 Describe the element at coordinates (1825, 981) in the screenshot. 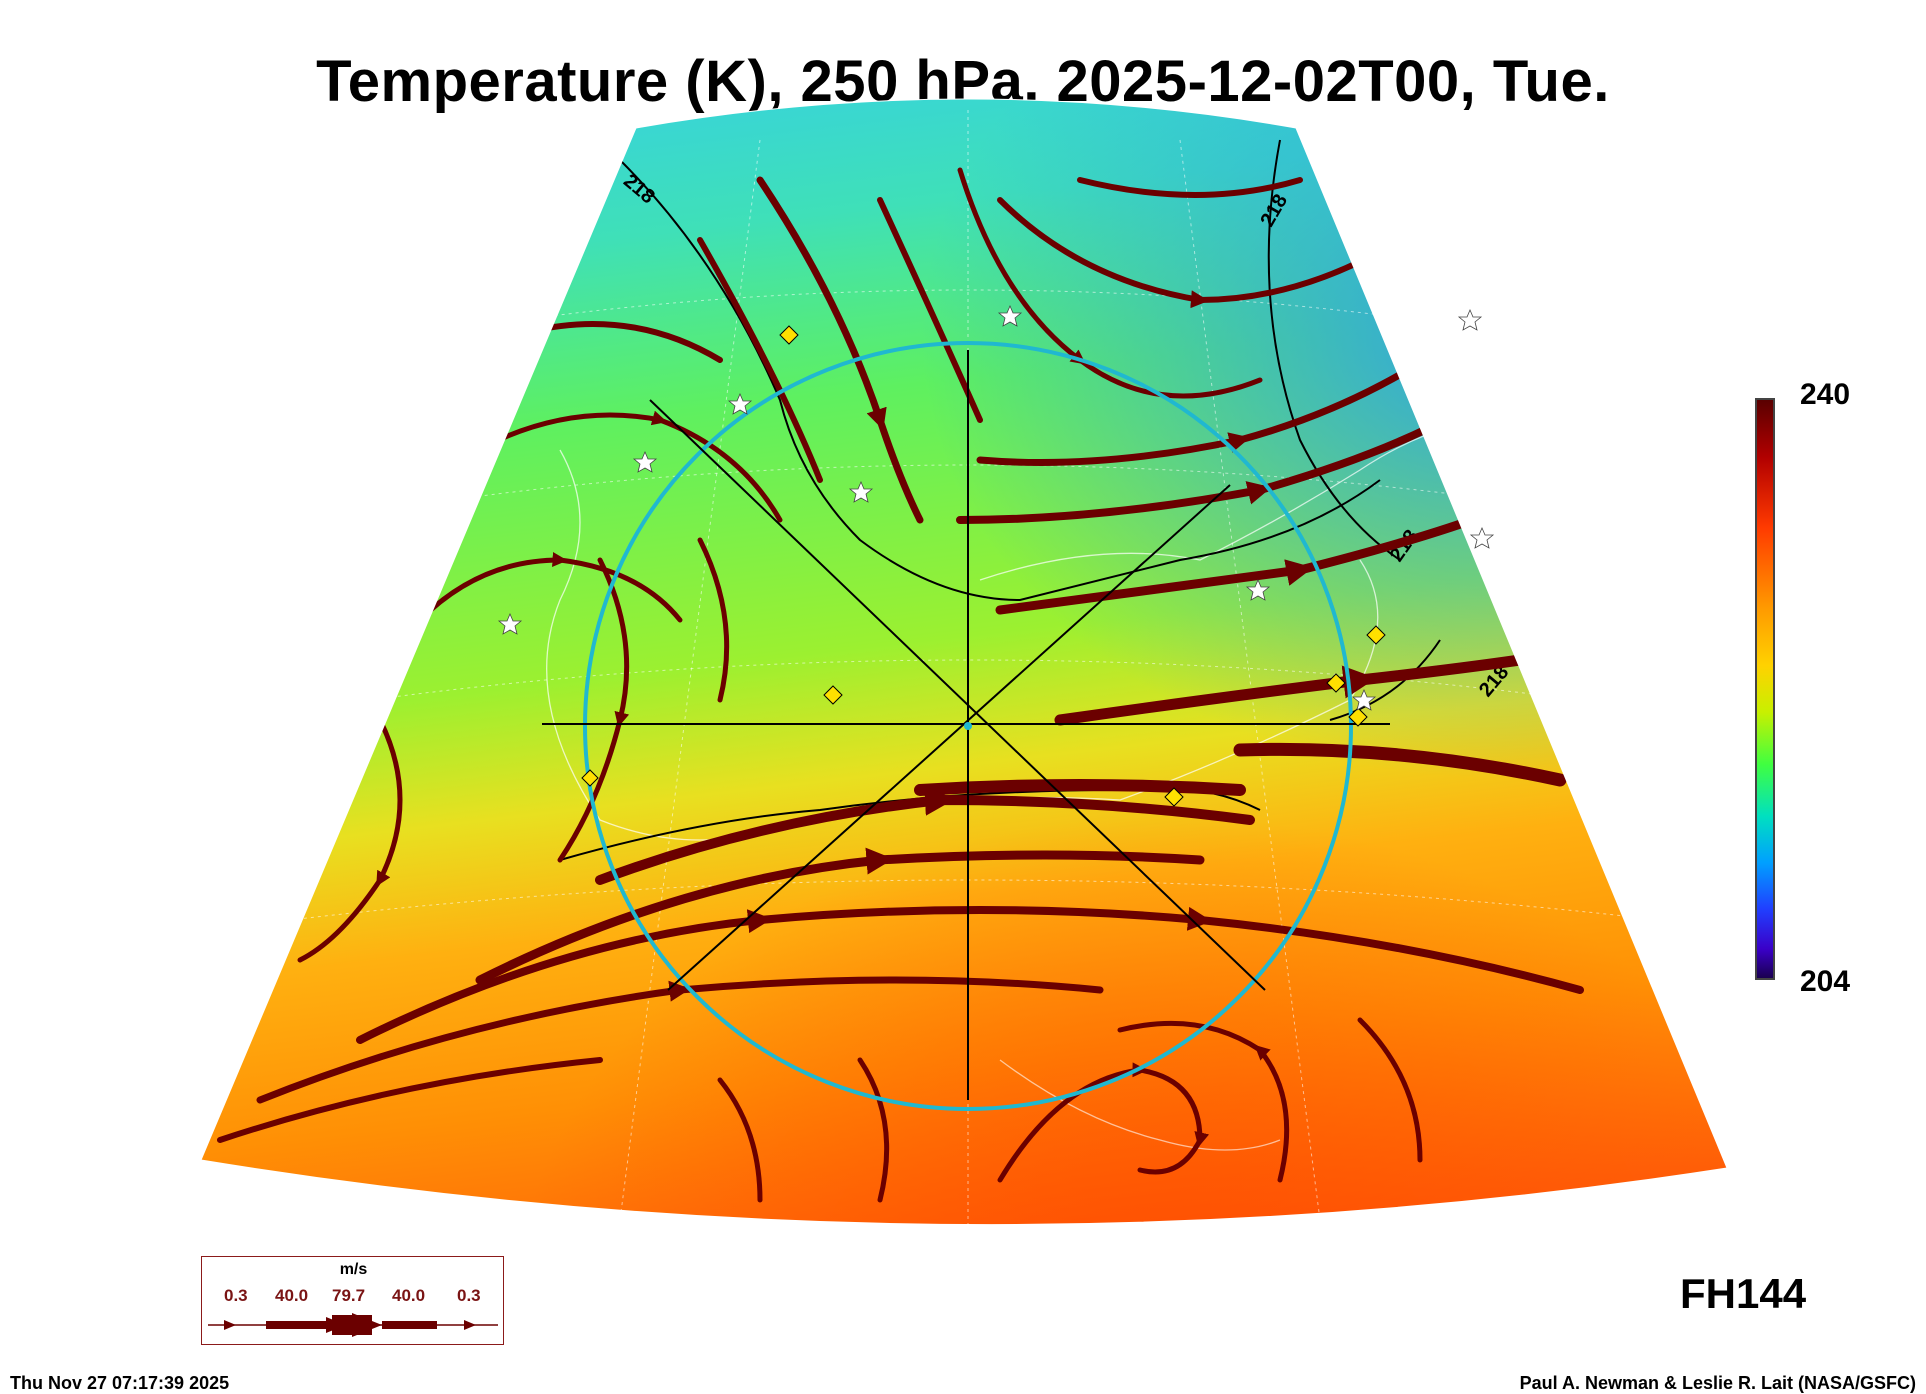

I see `colorbar-min-label: 204` at that location.